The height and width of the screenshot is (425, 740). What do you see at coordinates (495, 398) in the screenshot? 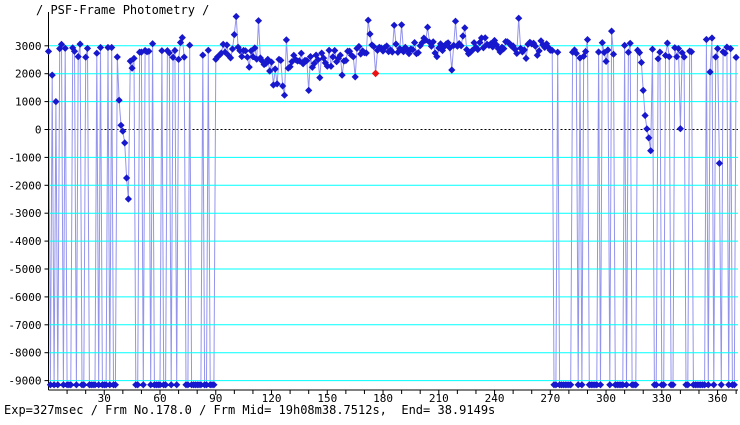
I see `x-tick-label: 240` at bounding box center [495, 398].